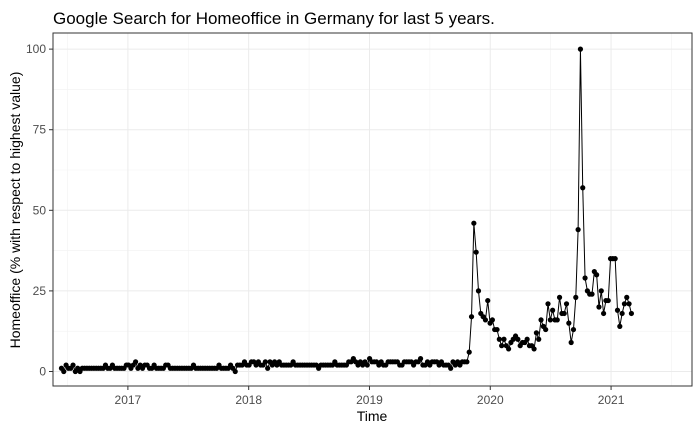 The image size is (700, 432). I want to click on x-tick-label: 2020, so click(490, 400).